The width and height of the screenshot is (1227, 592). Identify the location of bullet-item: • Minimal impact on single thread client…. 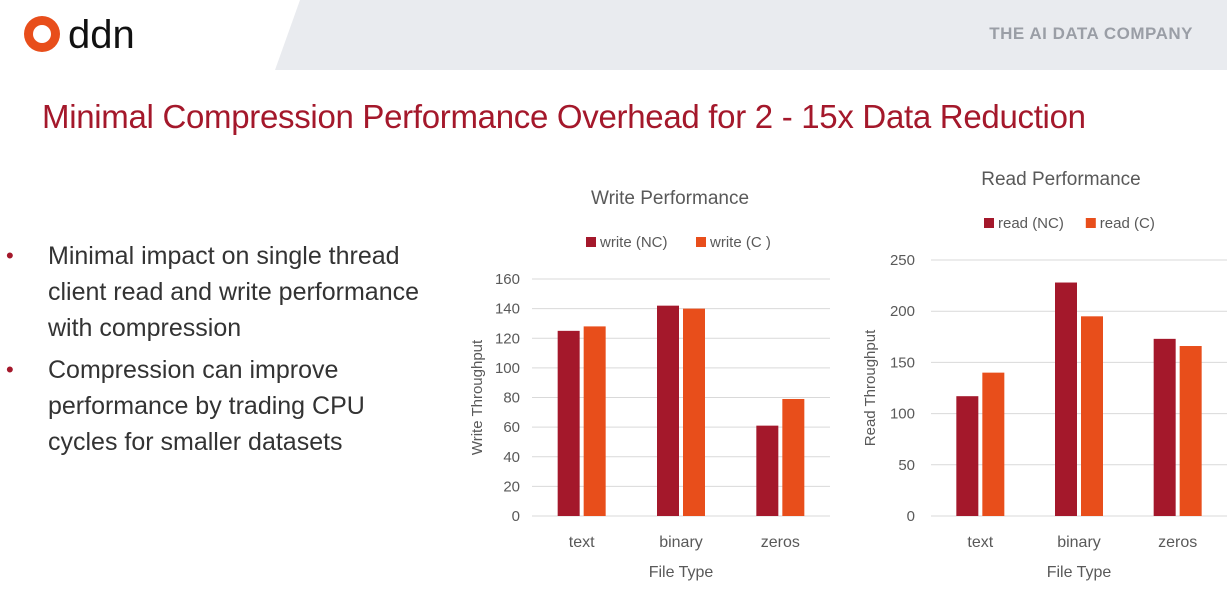
(220, 292).